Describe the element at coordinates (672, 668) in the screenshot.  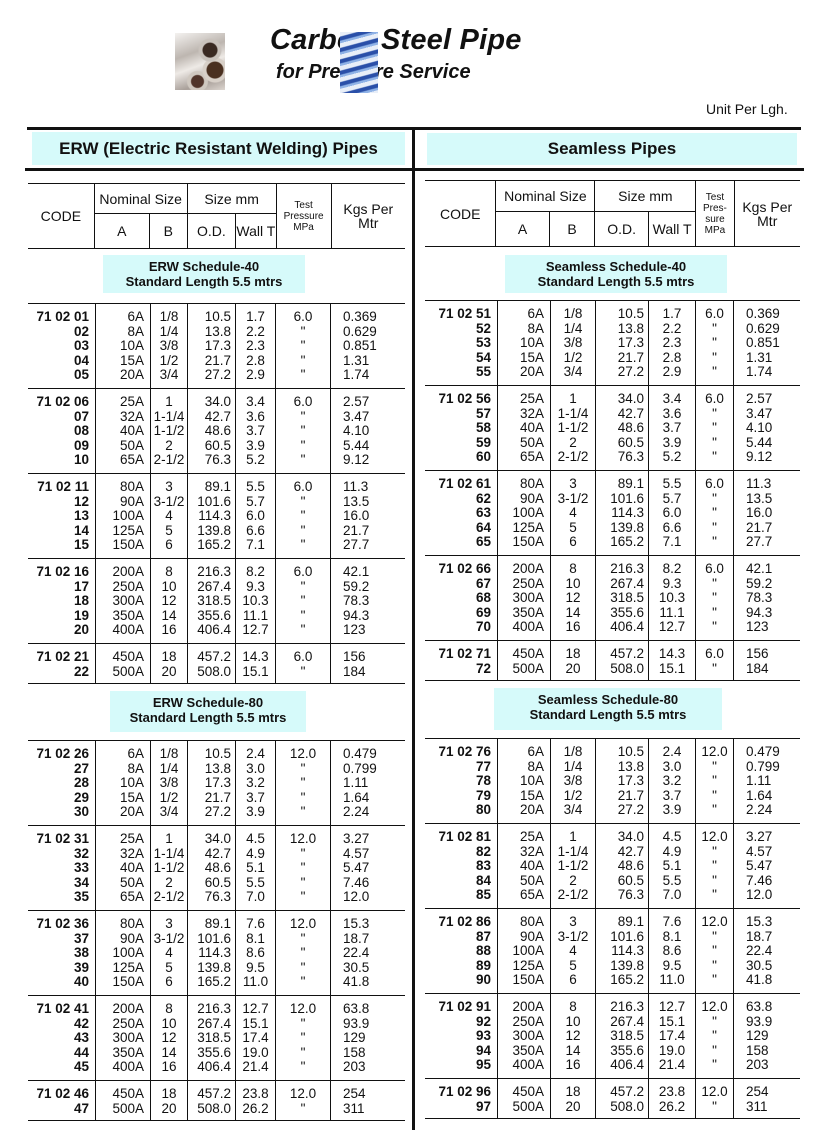
I see `cell-wall: 15.1` at that location.